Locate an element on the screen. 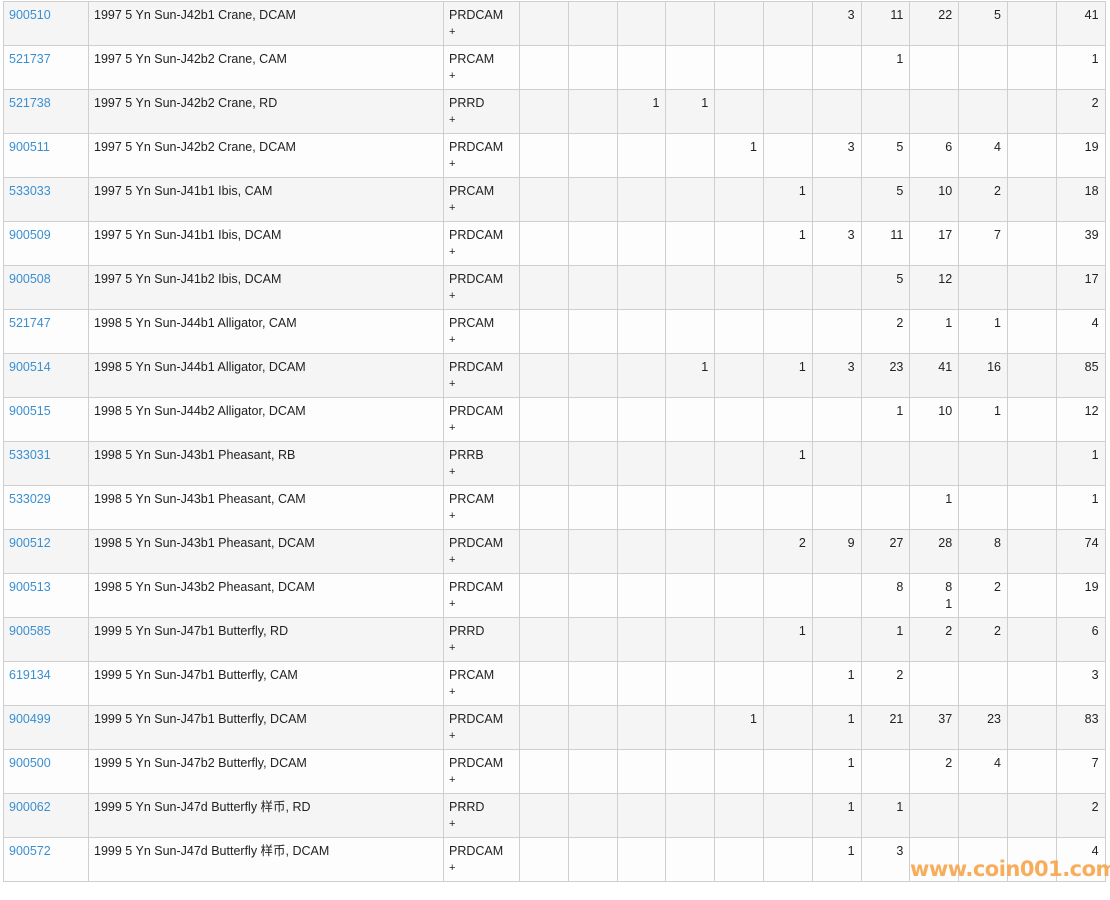 The image size is (1110, 900). count-cell: 23 is located at coordinates (885, 375).